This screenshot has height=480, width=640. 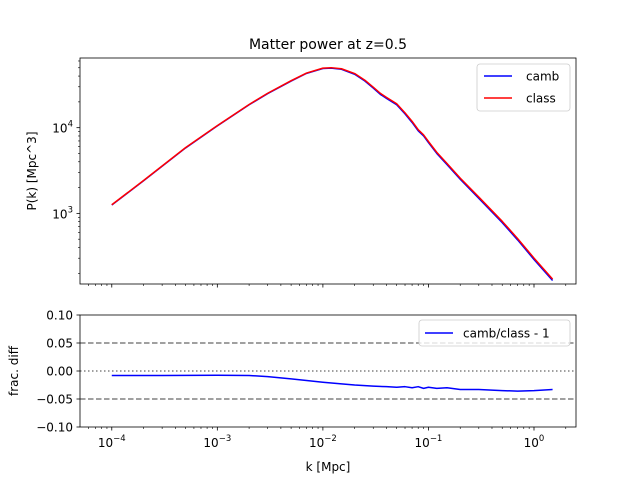 What do you see at coordinates (506, 334) in the screenshot?
I see `legend-label-ratio: camb/class - 1` at bounding box center [506, 334].